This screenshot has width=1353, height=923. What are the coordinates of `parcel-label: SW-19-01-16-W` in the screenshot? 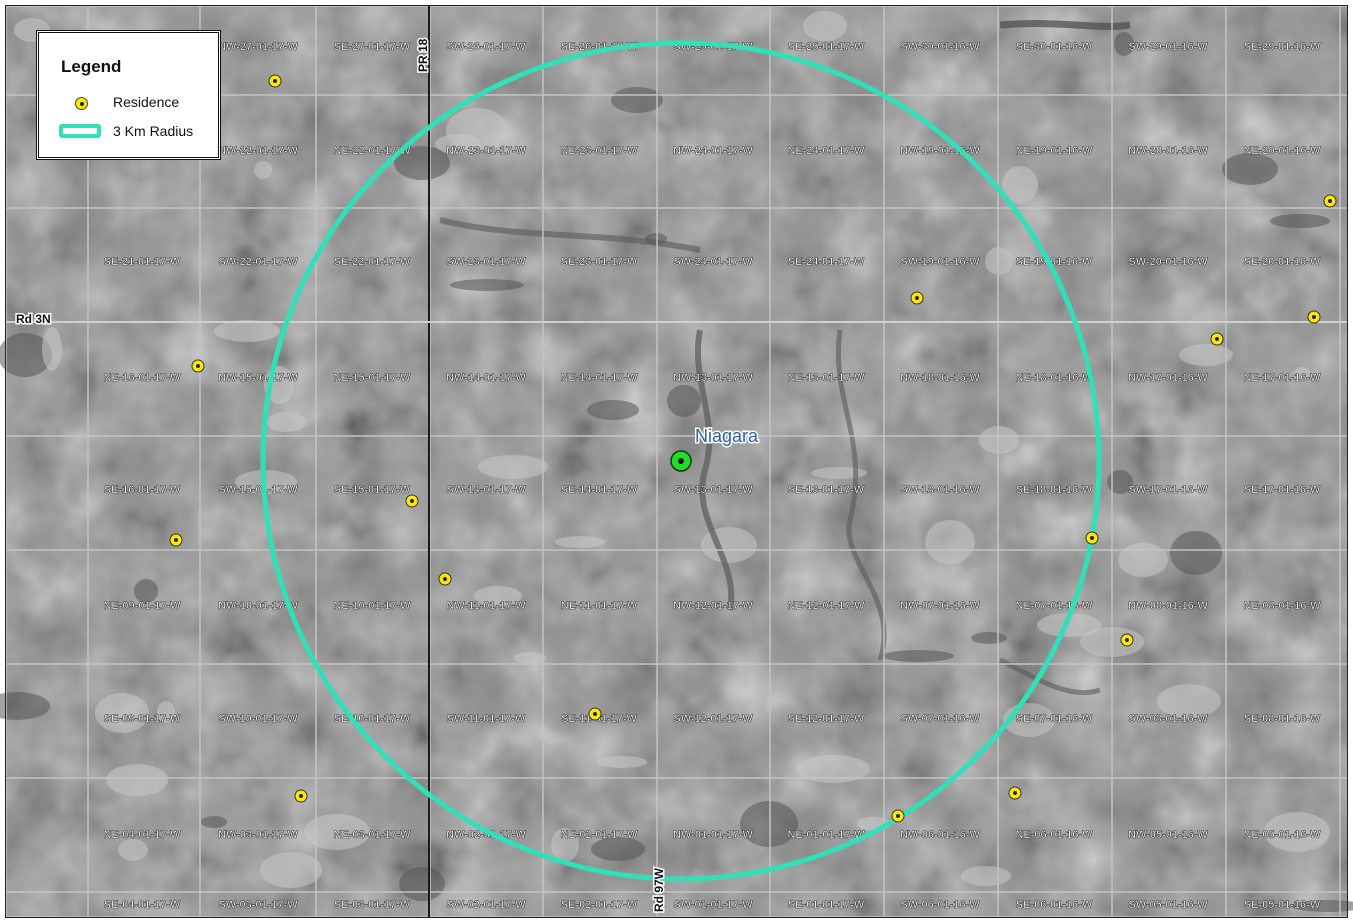 It's located at (940, 262).